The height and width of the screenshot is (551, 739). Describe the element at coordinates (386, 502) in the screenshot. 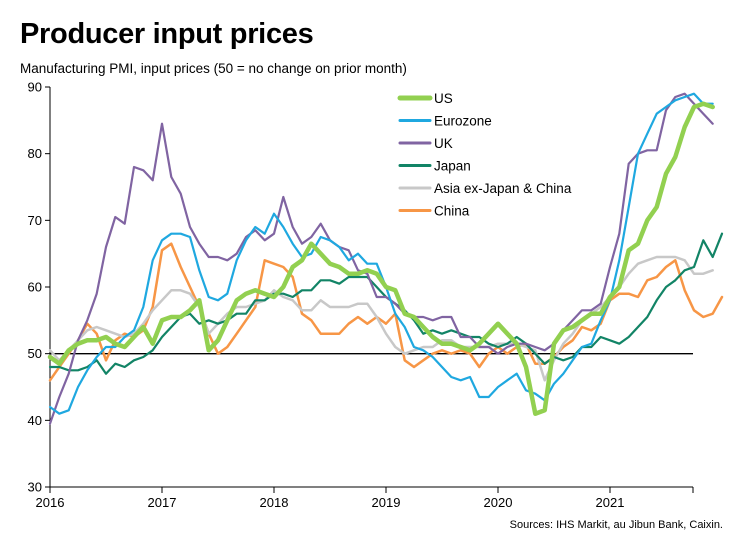

I see `x-tick-label: 2019` at that location.